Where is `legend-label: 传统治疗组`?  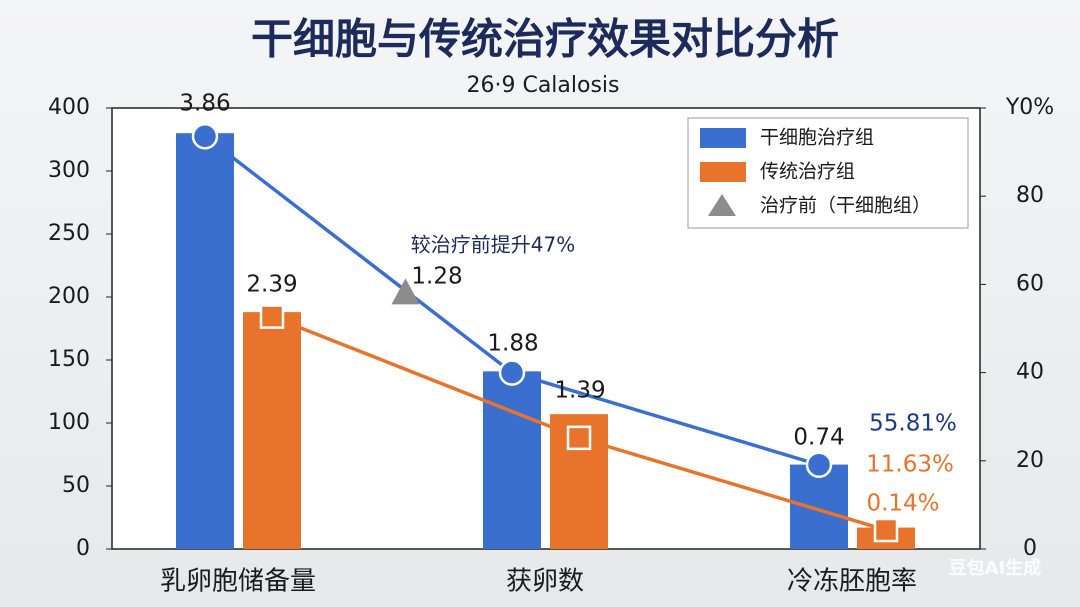 legend-label: 传统治疗组 is located at coordinates (807, 172).